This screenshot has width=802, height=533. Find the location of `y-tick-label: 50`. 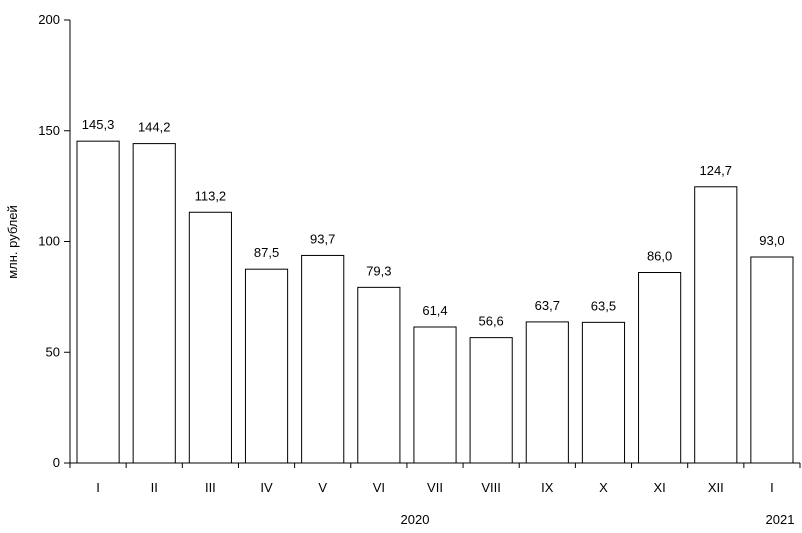

y-tick-label: 50 is located at coordinates (53, 351).